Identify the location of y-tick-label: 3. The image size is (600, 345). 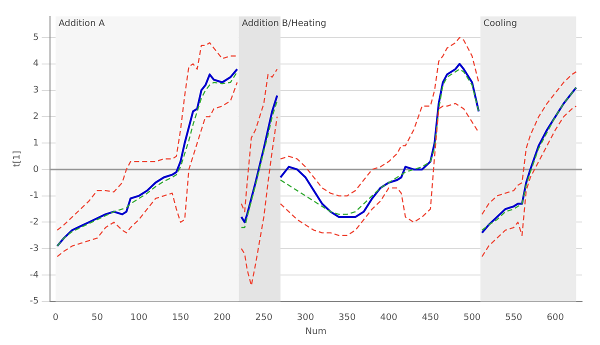
(36, 91).